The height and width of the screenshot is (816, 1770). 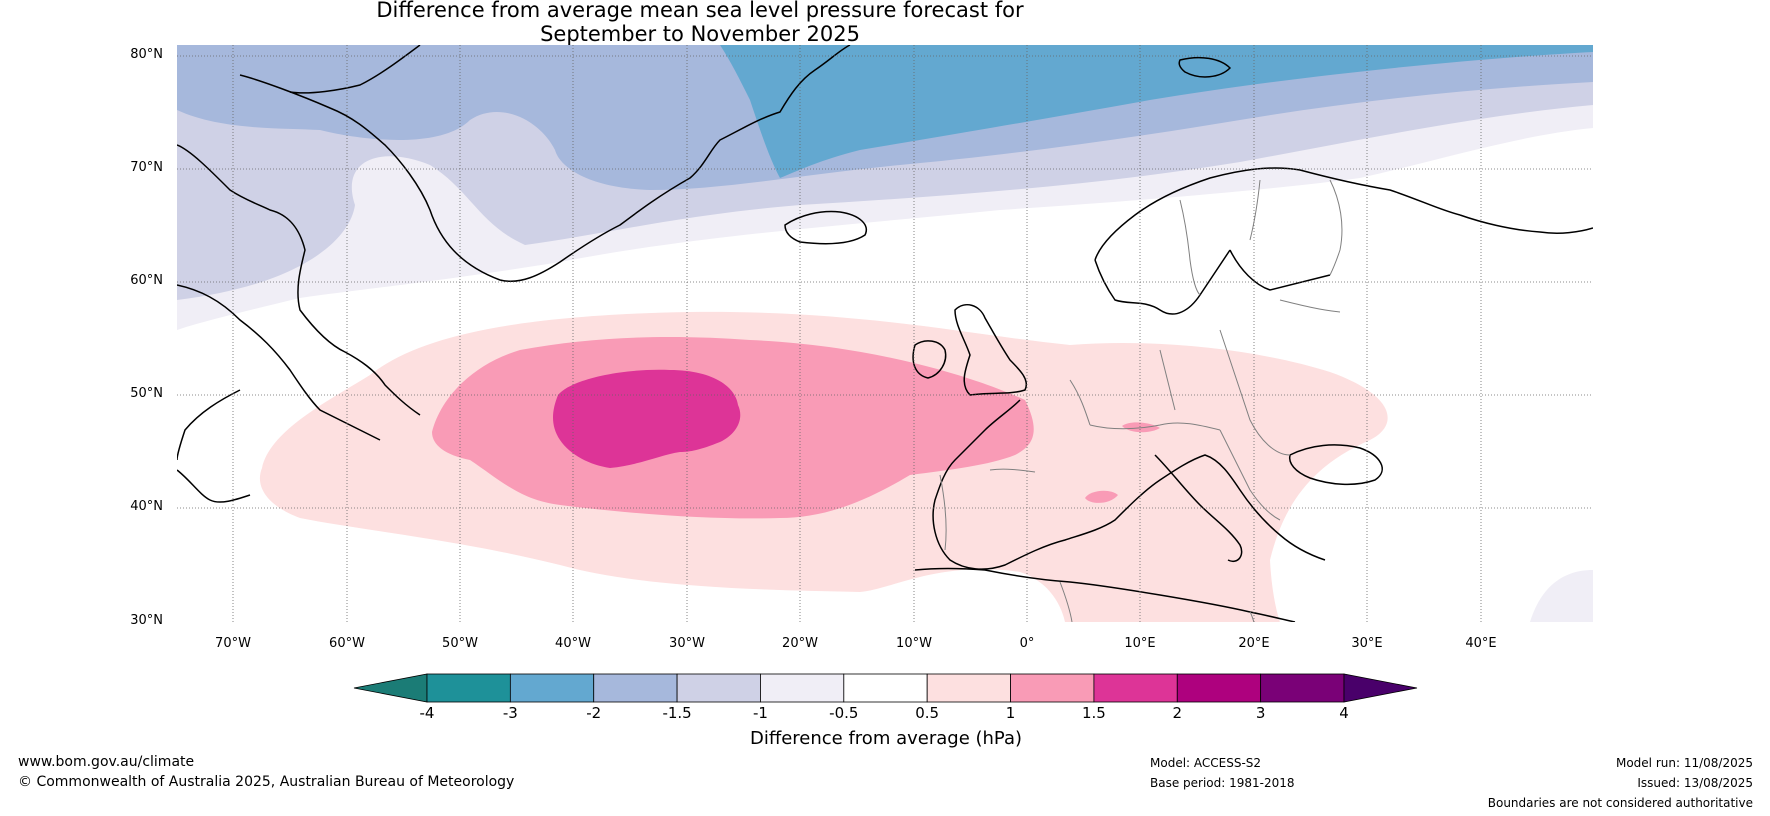 I want to click on border-eastern-europe, so click(x=1255, y=392).